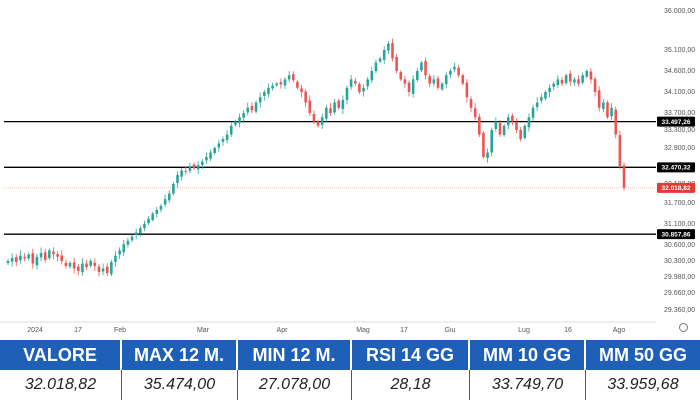 The width and height of the screenshot is (700, 400). Describe the element at coordinates (679, 310) in the screenshot. I see `y-tick-label: 29.360,00` at that location.